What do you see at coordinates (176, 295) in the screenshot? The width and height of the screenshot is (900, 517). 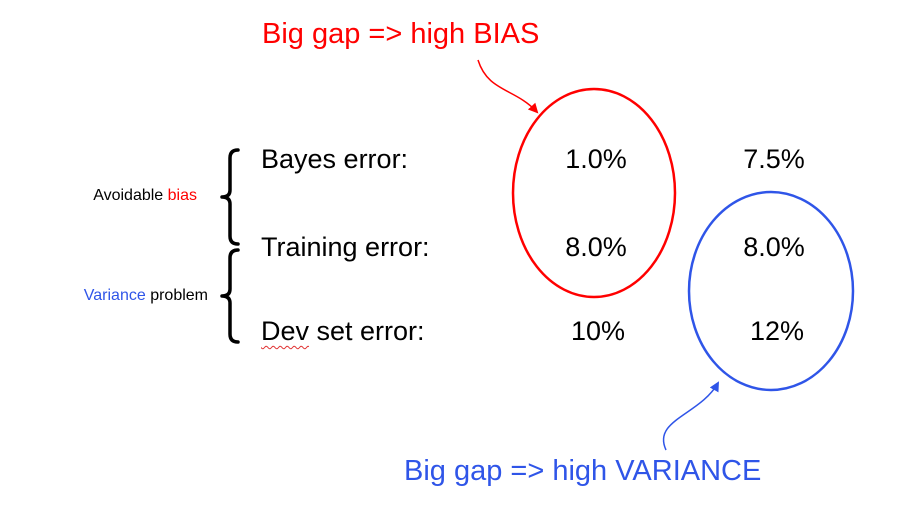 I see `variance-problem-suffix: problem` at bounding box center [176, 295].